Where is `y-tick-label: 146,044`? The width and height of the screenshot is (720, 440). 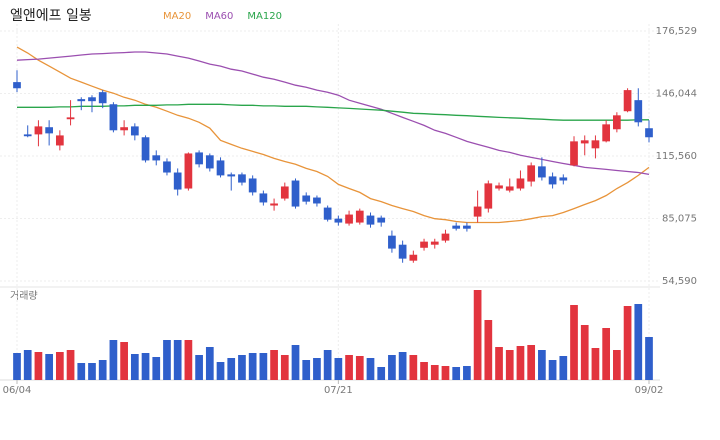 y-tick-label: 146,044 is located at coordinates (676, 94).